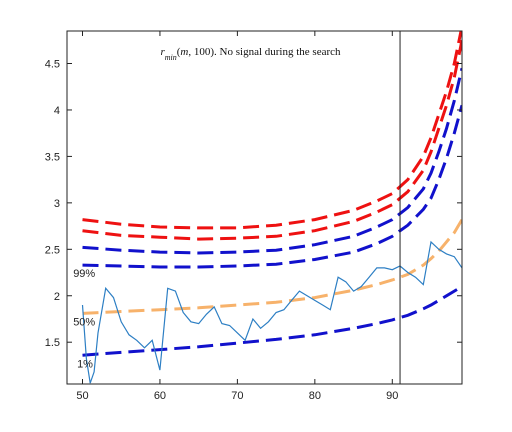 The image size is (512, 432). Describe the element at coordinates (52, 250) in the screenshot. I see `y-tick-label: 2.5` at that location.